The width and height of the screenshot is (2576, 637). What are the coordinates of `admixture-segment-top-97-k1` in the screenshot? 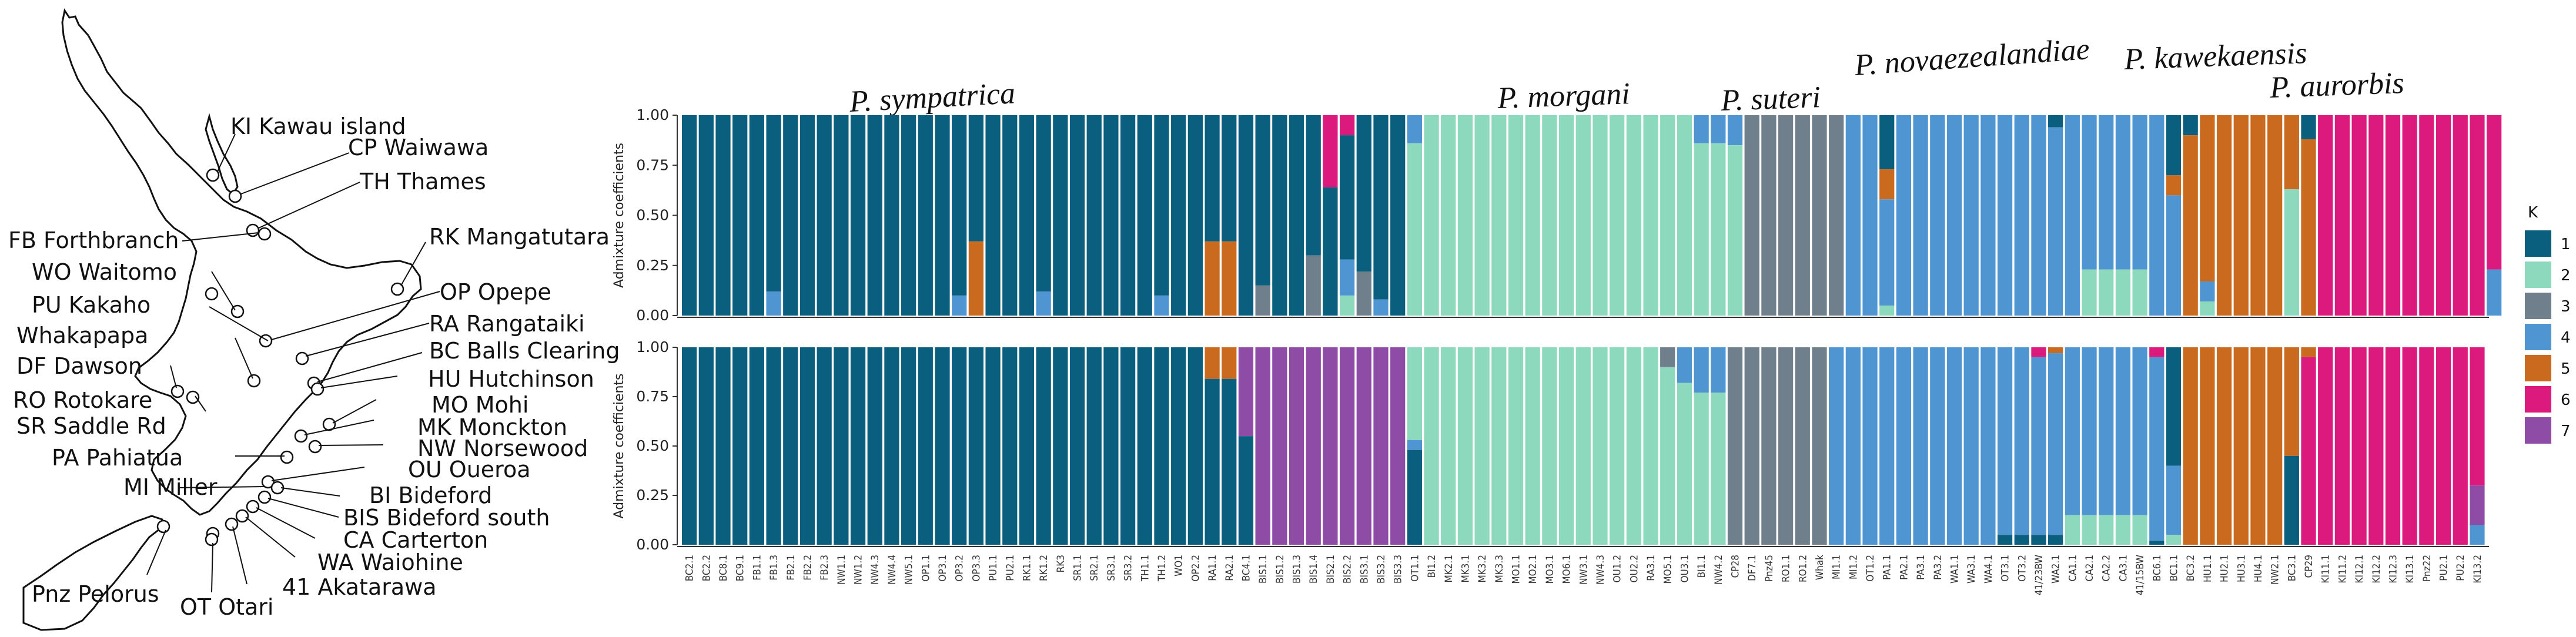 It's located at (2308, 127).